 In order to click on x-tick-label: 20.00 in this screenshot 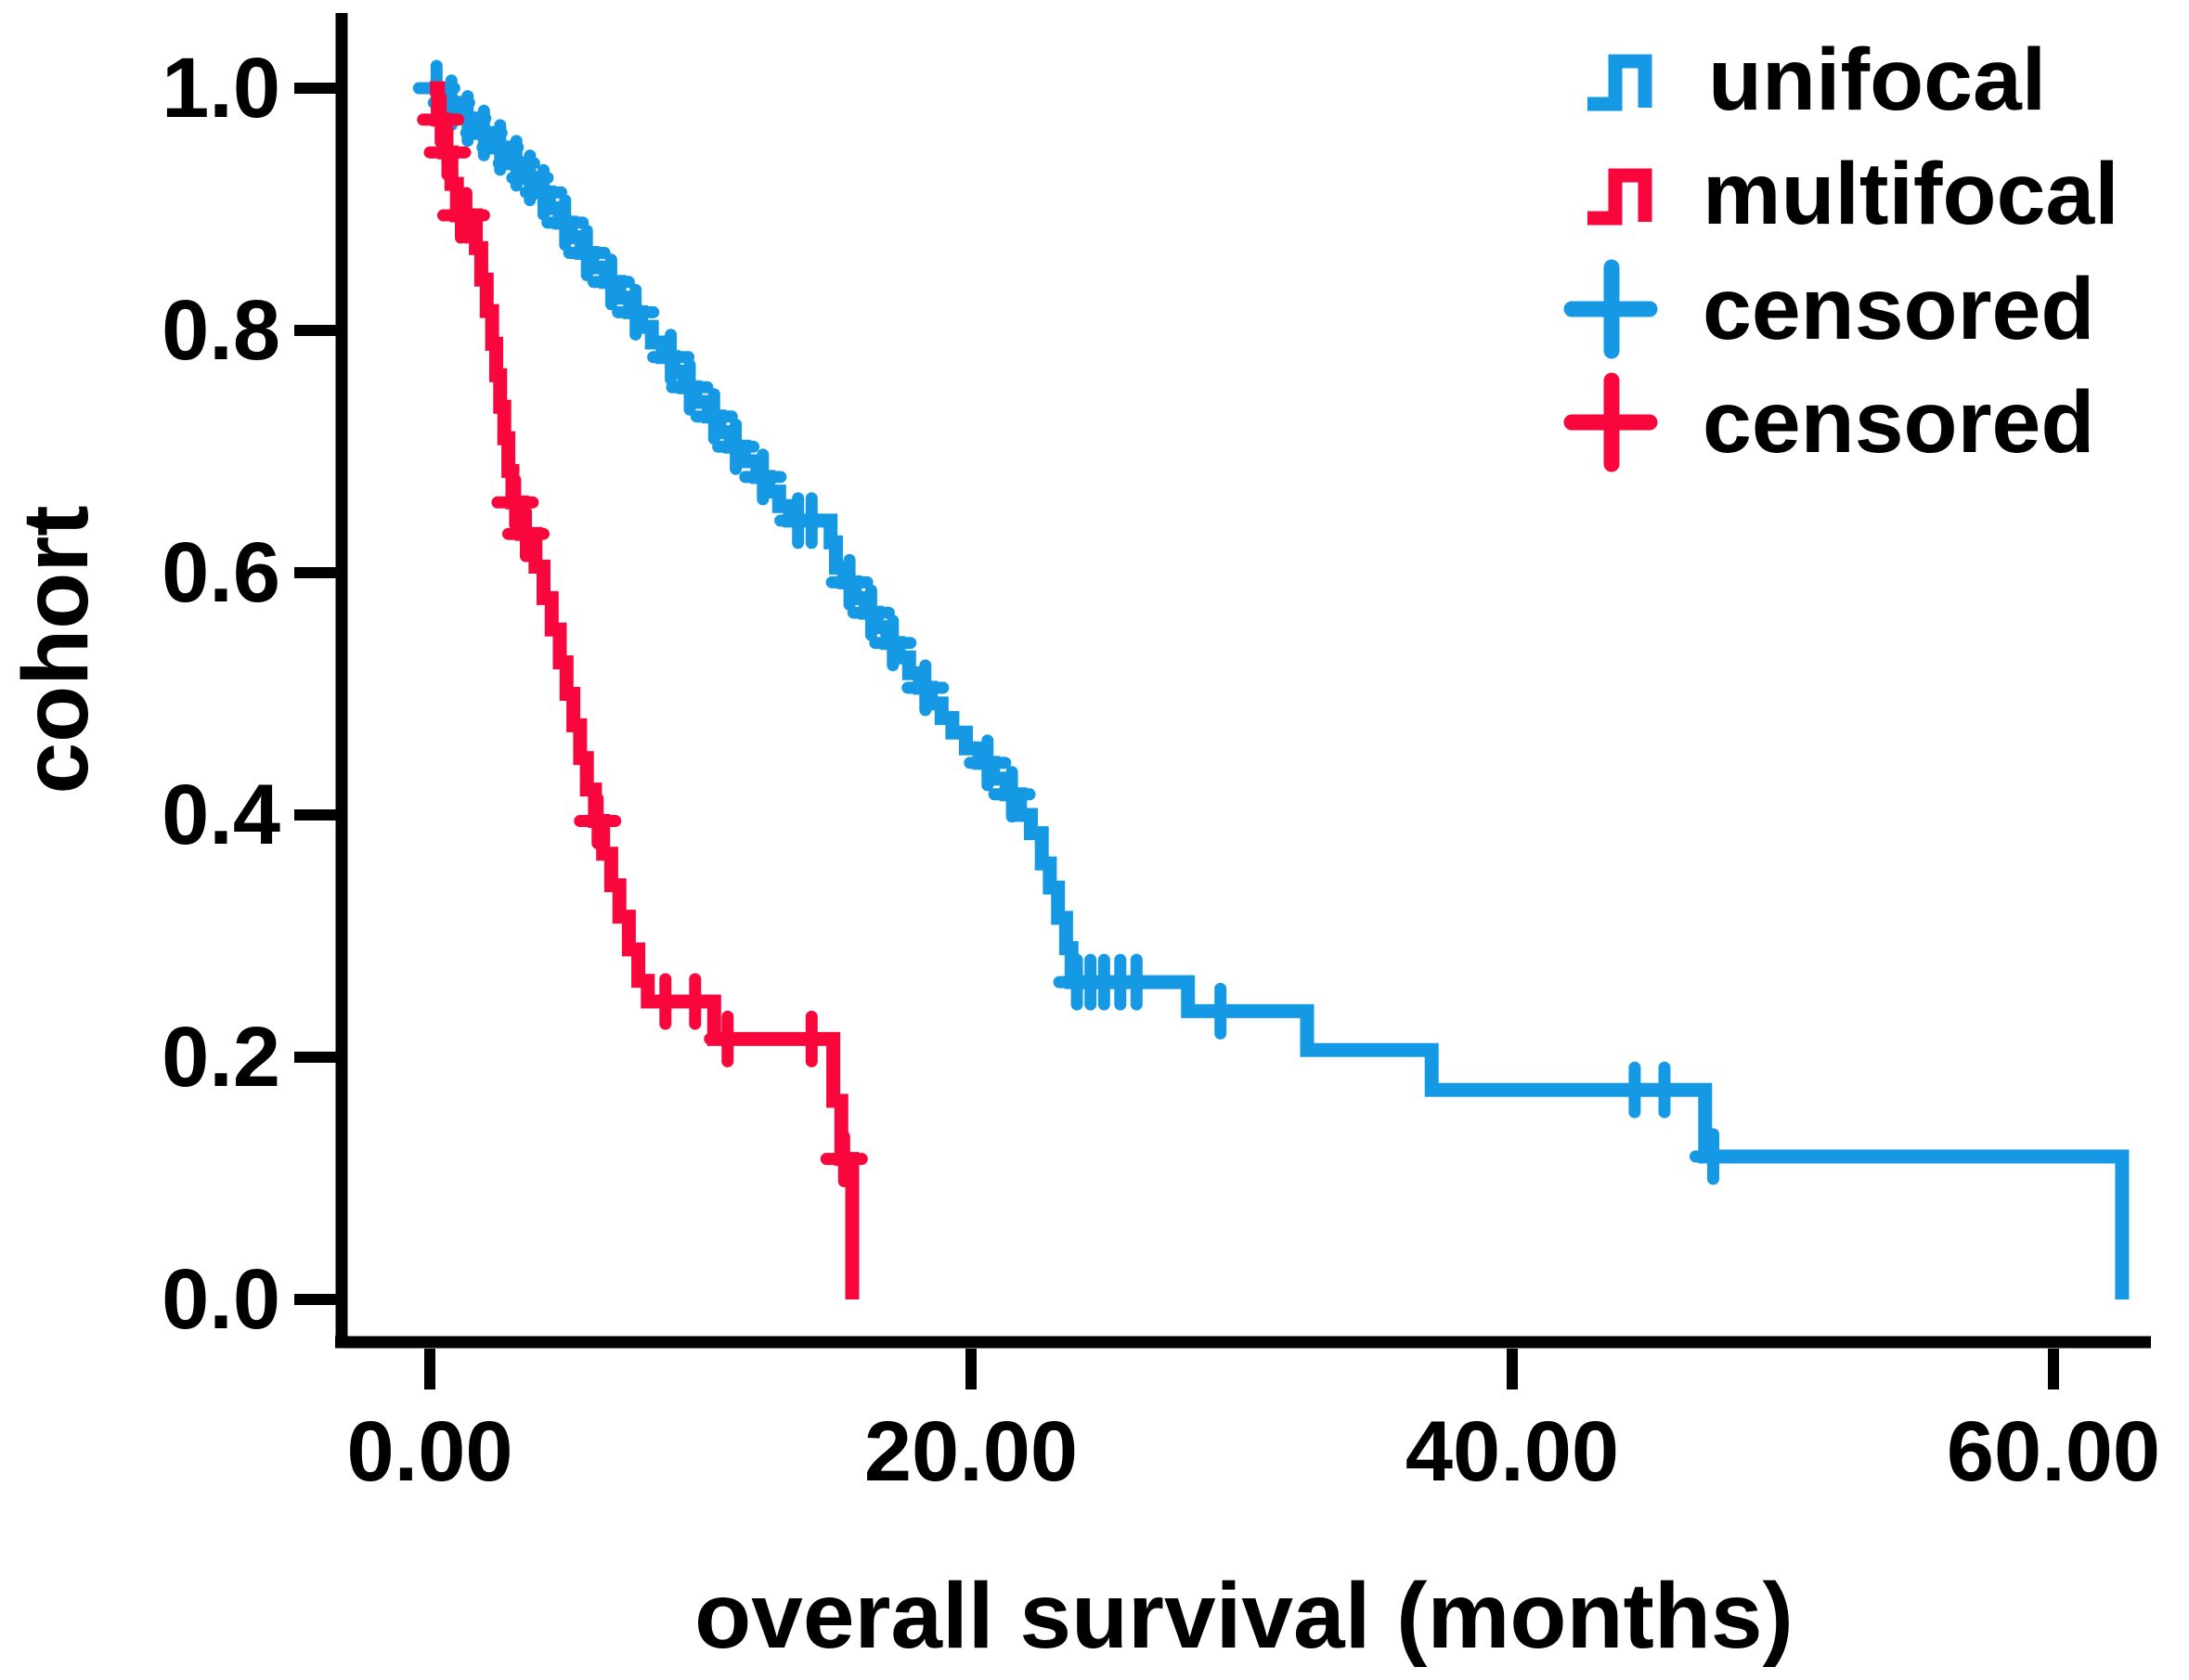, I will do `click(971, 1451)`.